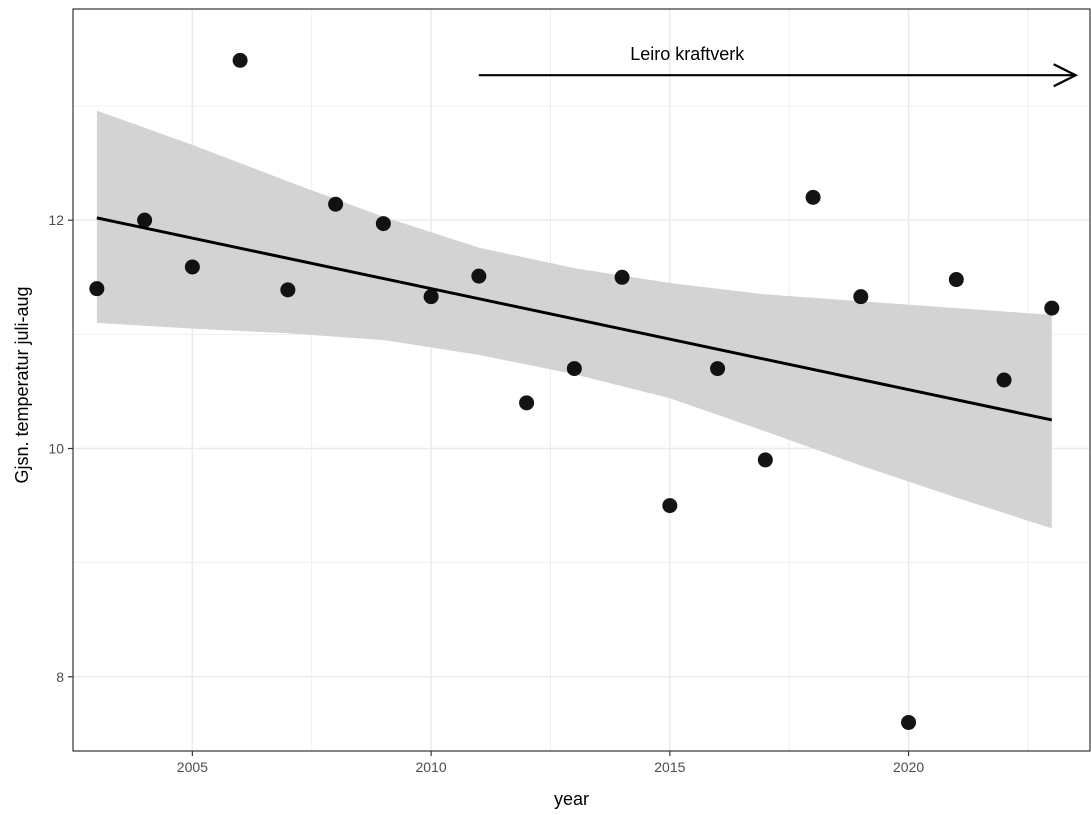 The height and width of the screenshot is (815, 1091). What do you see at coordinates (778, 66) in the screenshot?
I see `annotation-layer: Leiro kraftverk` at bounding box center [778, 66].